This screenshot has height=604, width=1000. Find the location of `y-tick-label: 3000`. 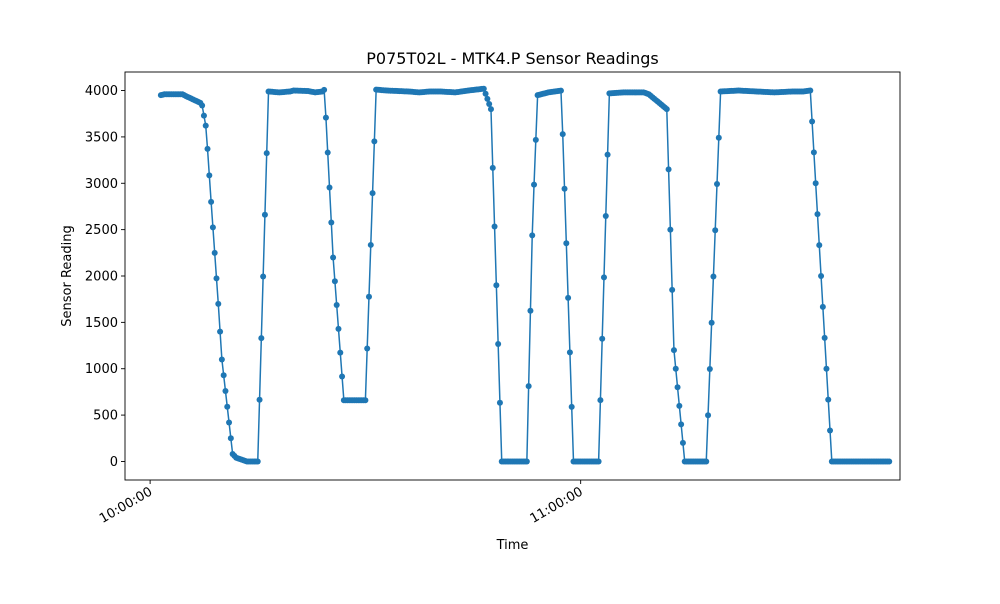

y-tick-label: 3000 is located at coordinates (101, 184).